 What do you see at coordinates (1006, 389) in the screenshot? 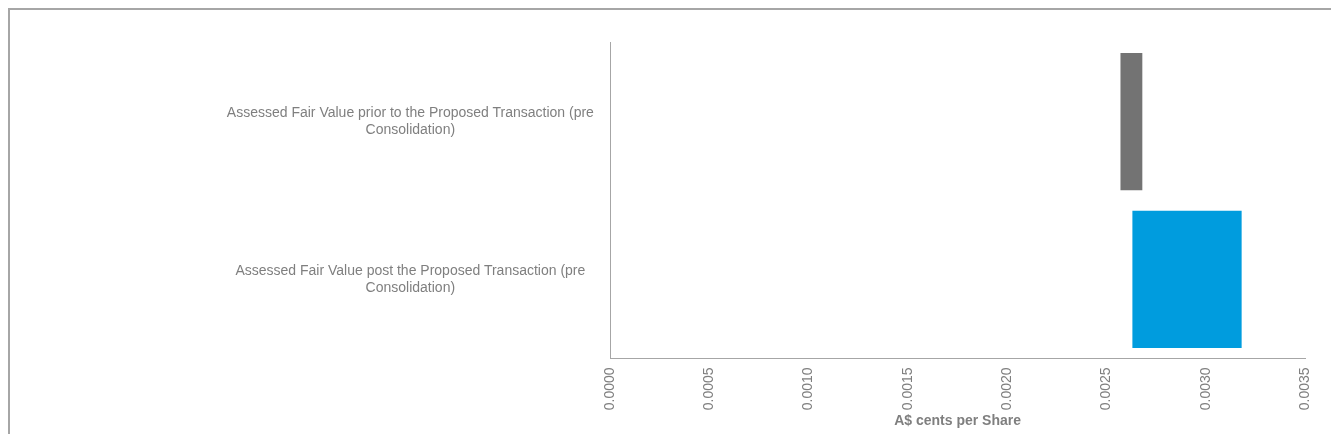
I see `x-tick-label: 0.0020` at bounding box center [1006, 389].